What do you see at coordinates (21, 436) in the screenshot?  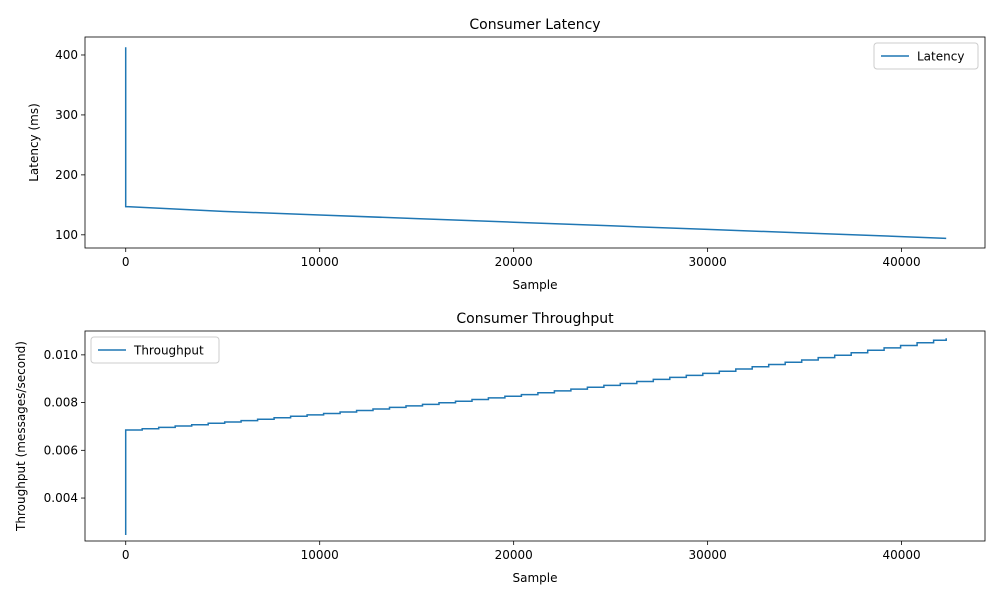 I see `y-axis-label: Throughput (messages/second)` at bounding box center [21, 436].